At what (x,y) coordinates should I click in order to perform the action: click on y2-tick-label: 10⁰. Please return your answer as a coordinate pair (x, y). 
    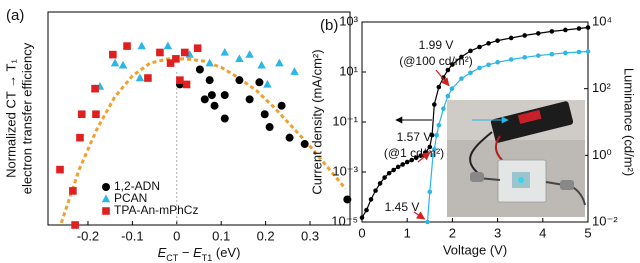
    Looking at the image, I should click on (602, 154).